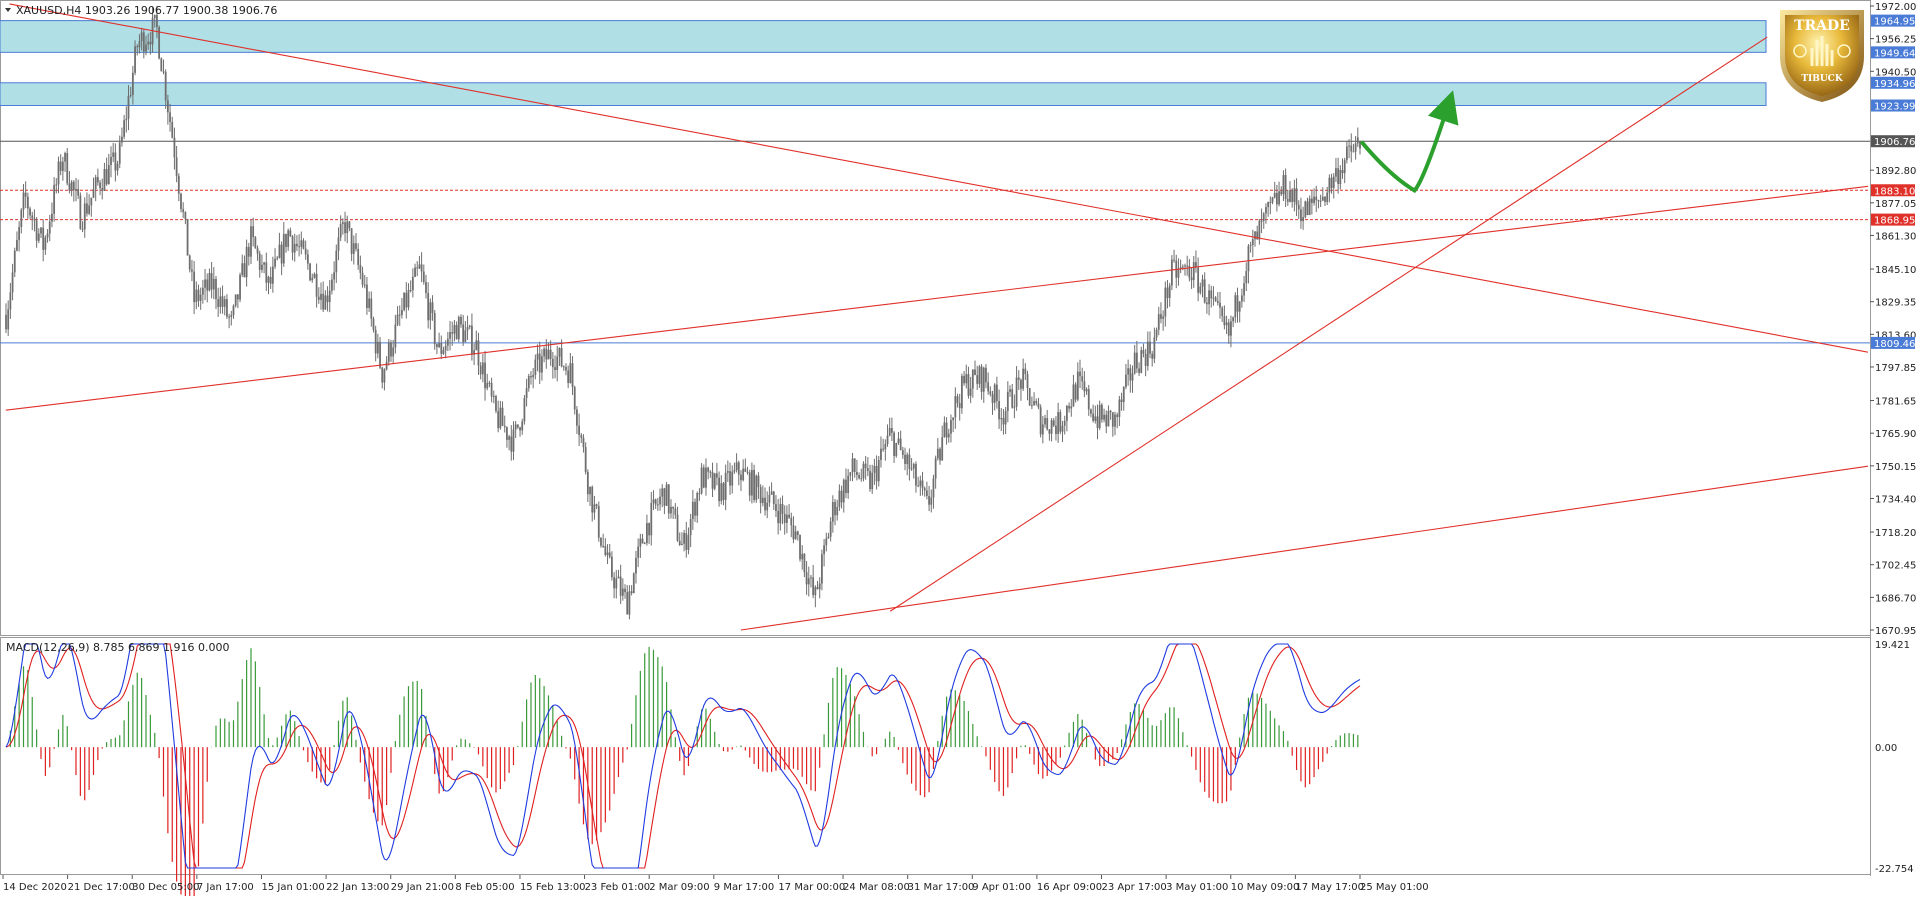  What do you see at coordinates (8, 10) in the screenshot?
I see `collapse-triangle-icon` at bounding box center [8, 10].